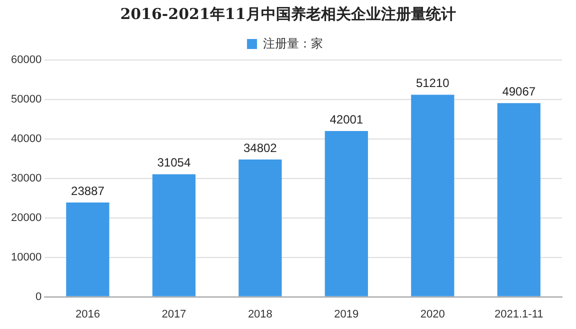 Image resolution: width=576 pixels, height=329 pixels. I want to click on data-label: 51210, so click(433, 83).